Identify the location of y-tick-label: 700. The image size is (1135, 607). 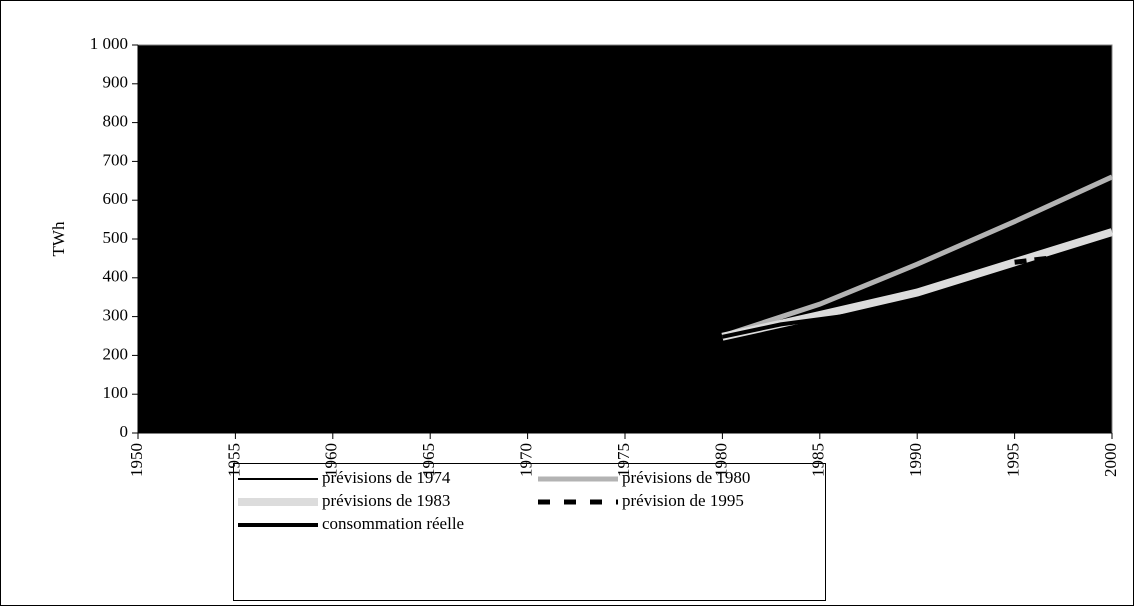
(116, 159).